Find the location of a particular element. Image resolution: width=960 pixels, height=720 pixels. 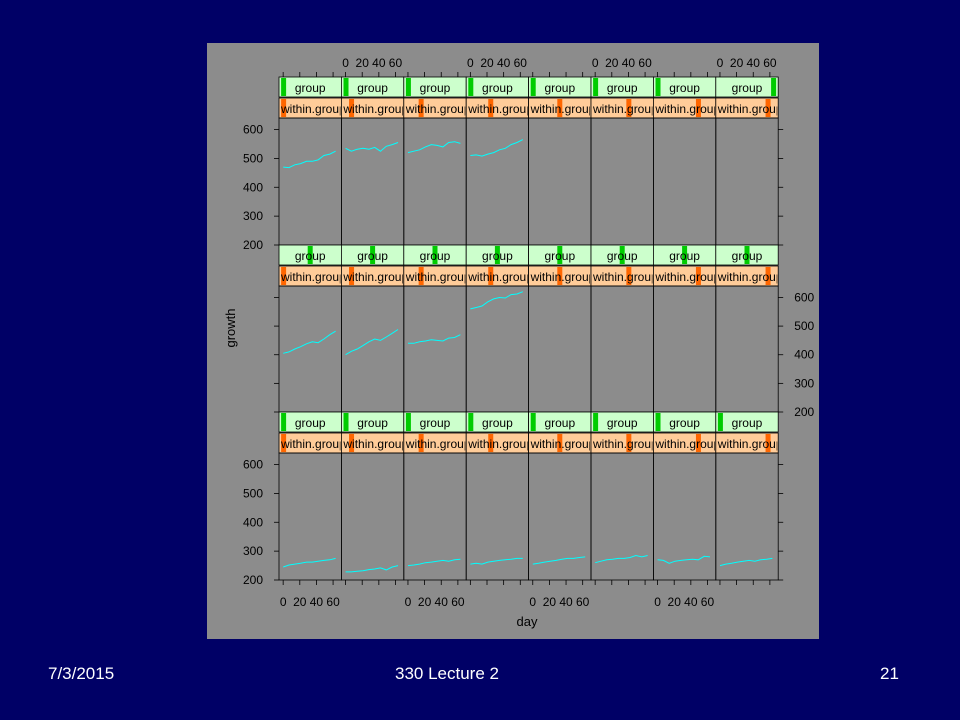

footer-date: 7/3/2015 is located at coordinates (81, 673).